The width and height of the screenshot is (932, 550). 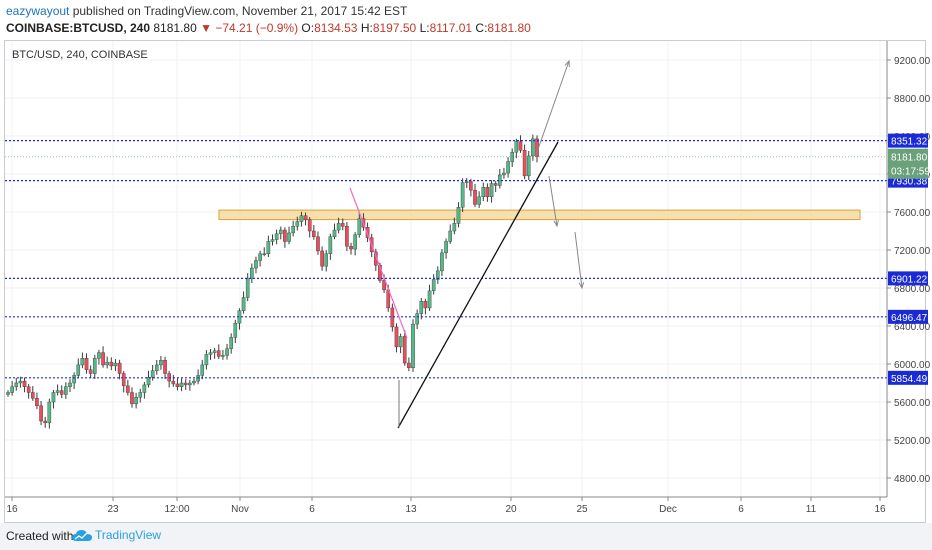 What do you see at coordinates (424, 28) in the screenshot?
I see `low-label: L:` at bounding box center [424, 28].